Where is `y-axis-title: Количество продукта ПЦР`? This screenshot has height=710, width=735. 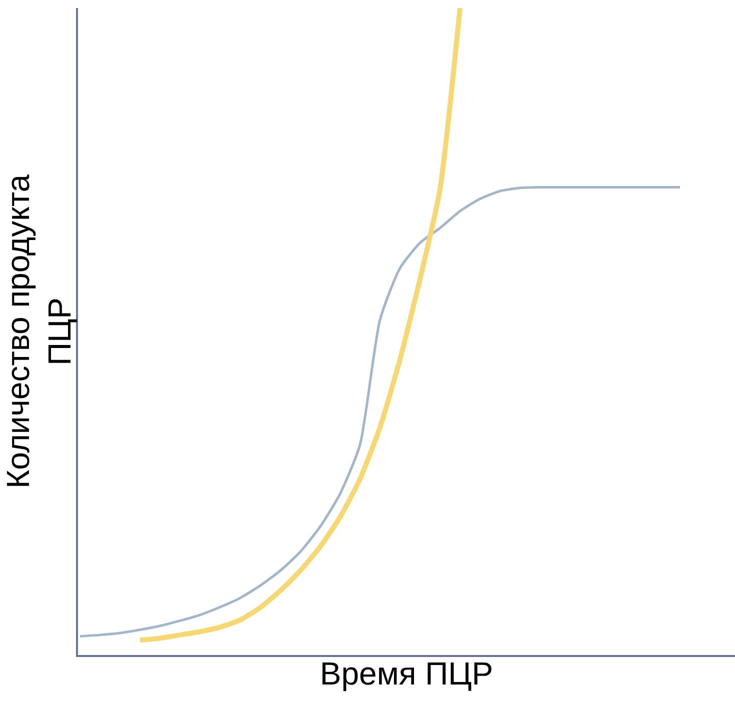
y-axis-title: Количество продукта ПЦР is located at coordinates (39, 331).